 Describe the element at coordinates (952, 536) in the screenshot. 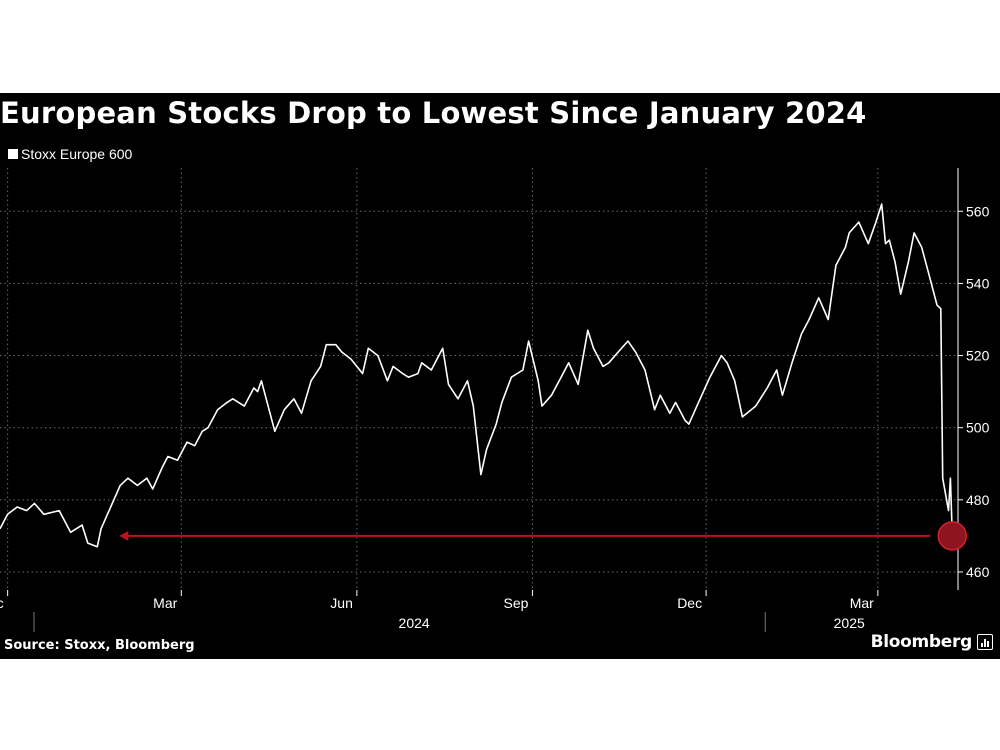

I see `annotation-marker` at that location.